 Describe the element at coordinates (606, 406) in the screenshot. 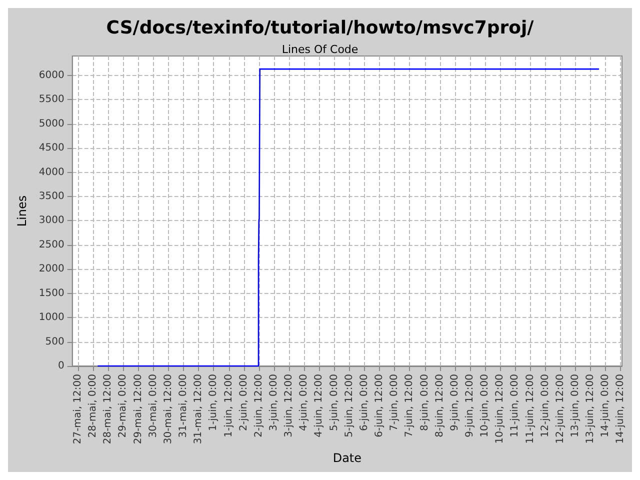

I see `x-tick-label: 14-juin, 0:00` at that location.